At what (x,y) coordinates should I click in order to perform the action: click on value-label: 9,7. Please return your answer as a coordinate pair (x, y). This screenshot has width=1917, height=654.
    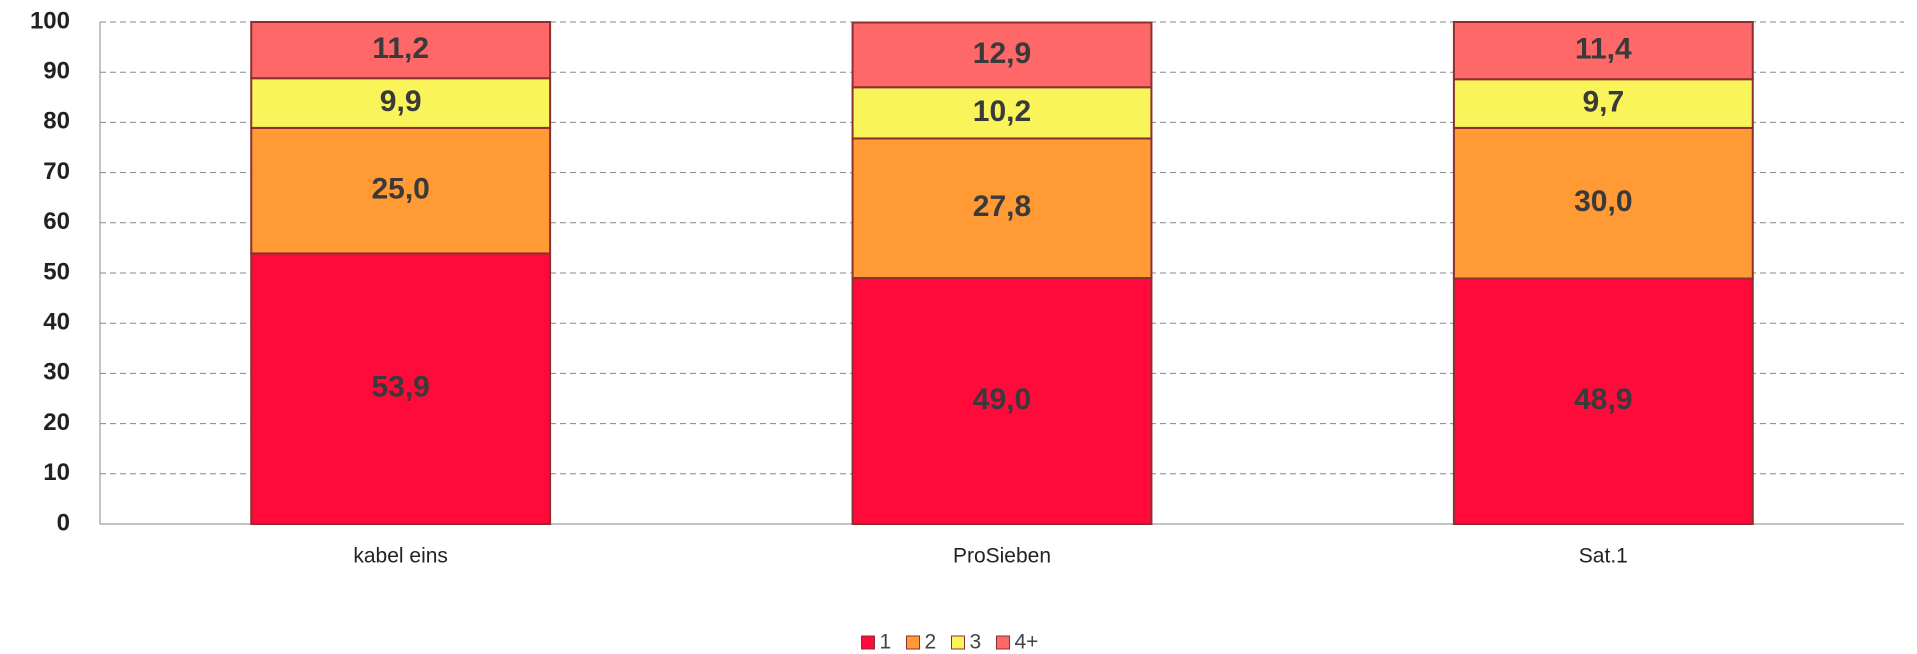
    Looking at the image, I should click on (1603, 101).